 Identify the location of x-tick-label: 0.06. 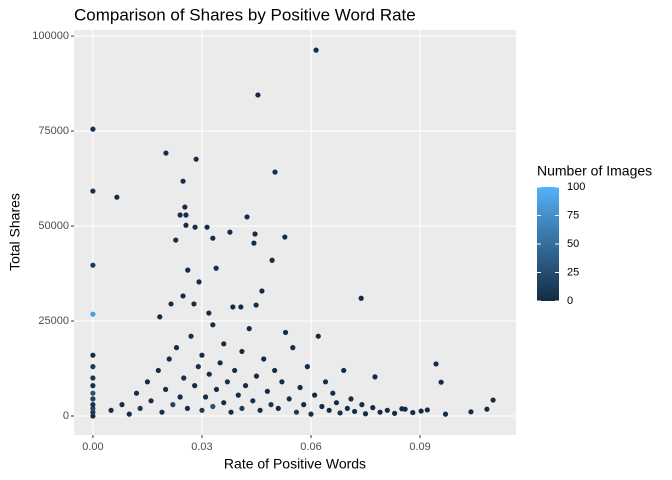
(310, 447).